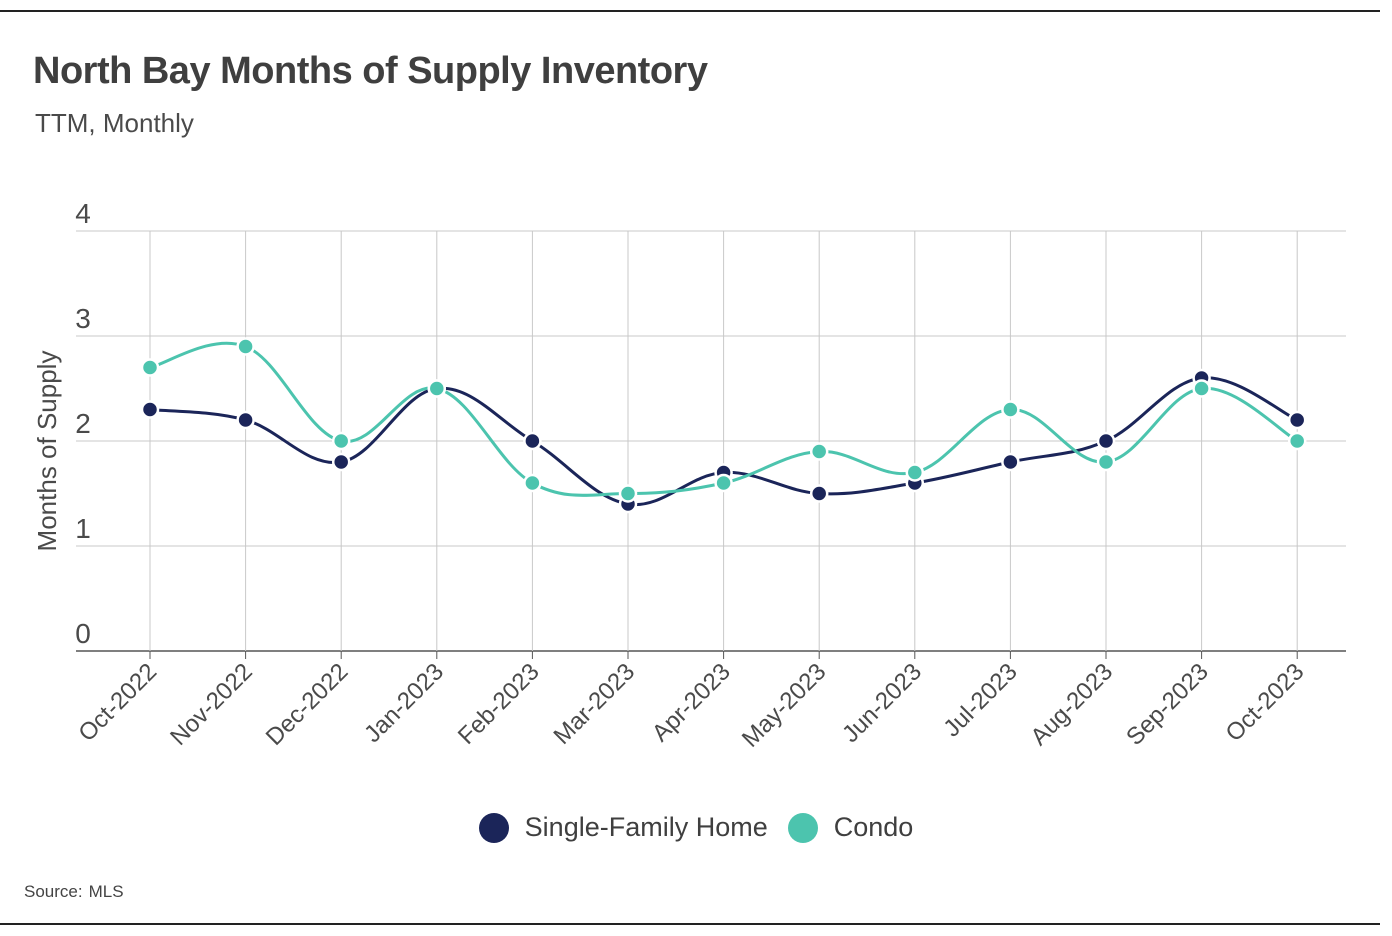 The image size is (1392, 936). I want to click on x-tick-label: Oct-2022, so click(117, 702).